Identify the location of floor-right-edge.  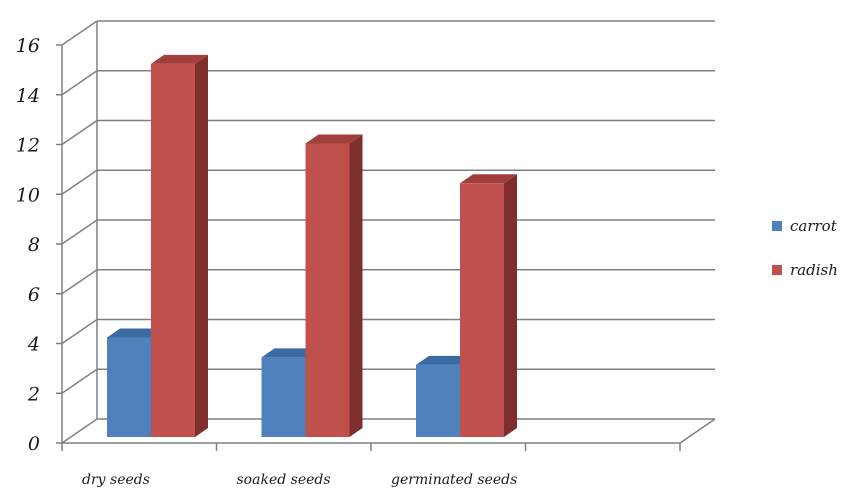
(697, 431).